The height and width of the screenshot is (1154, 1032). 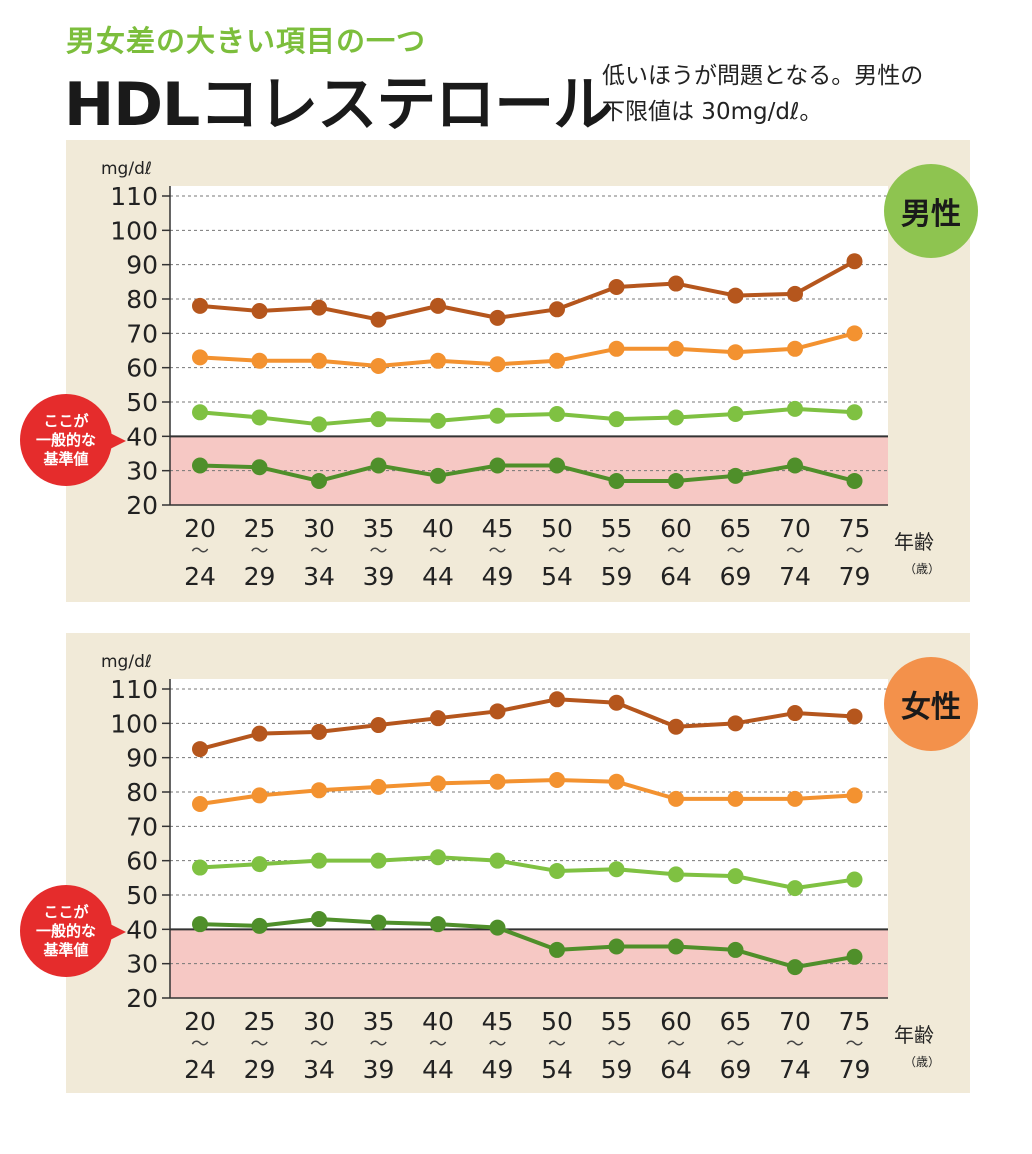 What do you see at coordinates (142, 998) in the screenshot?
I see `y-tick-label: 20` at bounding box center [142, 998].